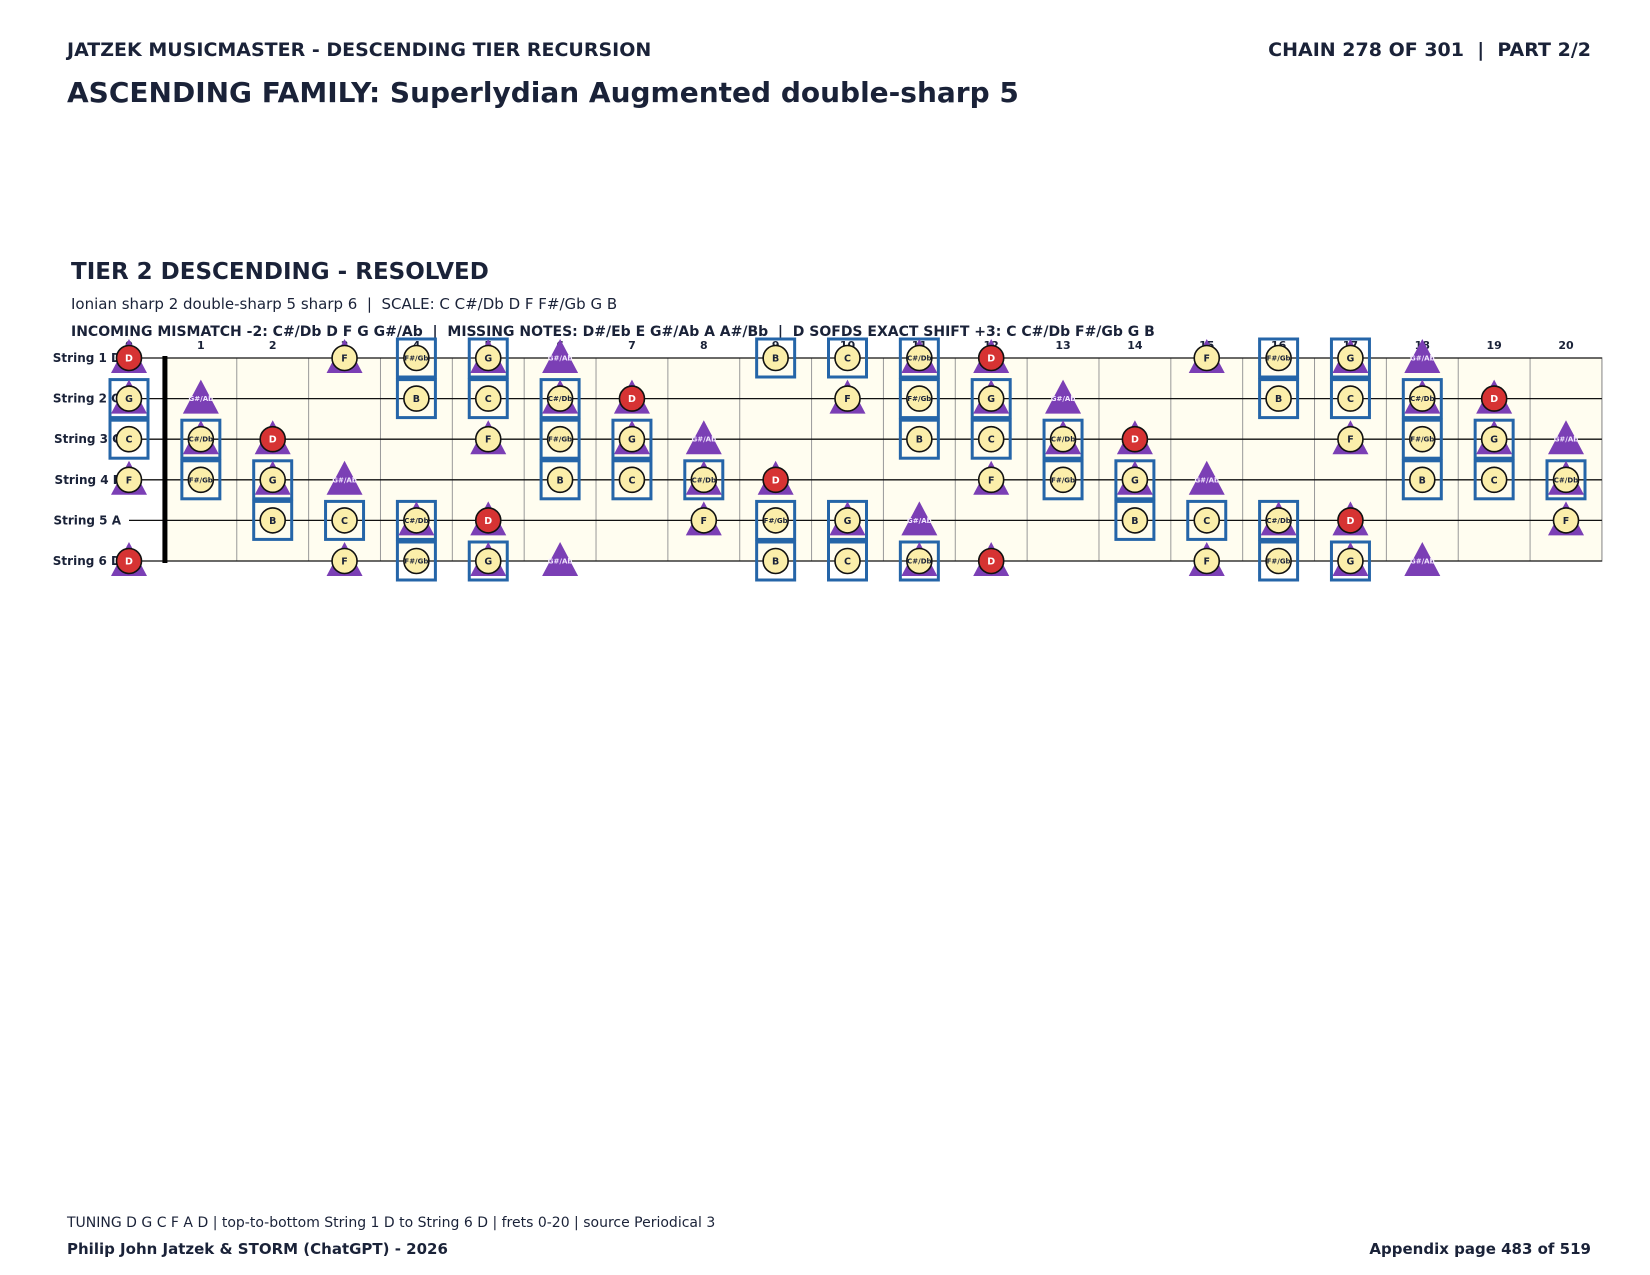  Describe the element at coordinates (201, 345) in the screenshot. I see `fret-number: 1` at that location.